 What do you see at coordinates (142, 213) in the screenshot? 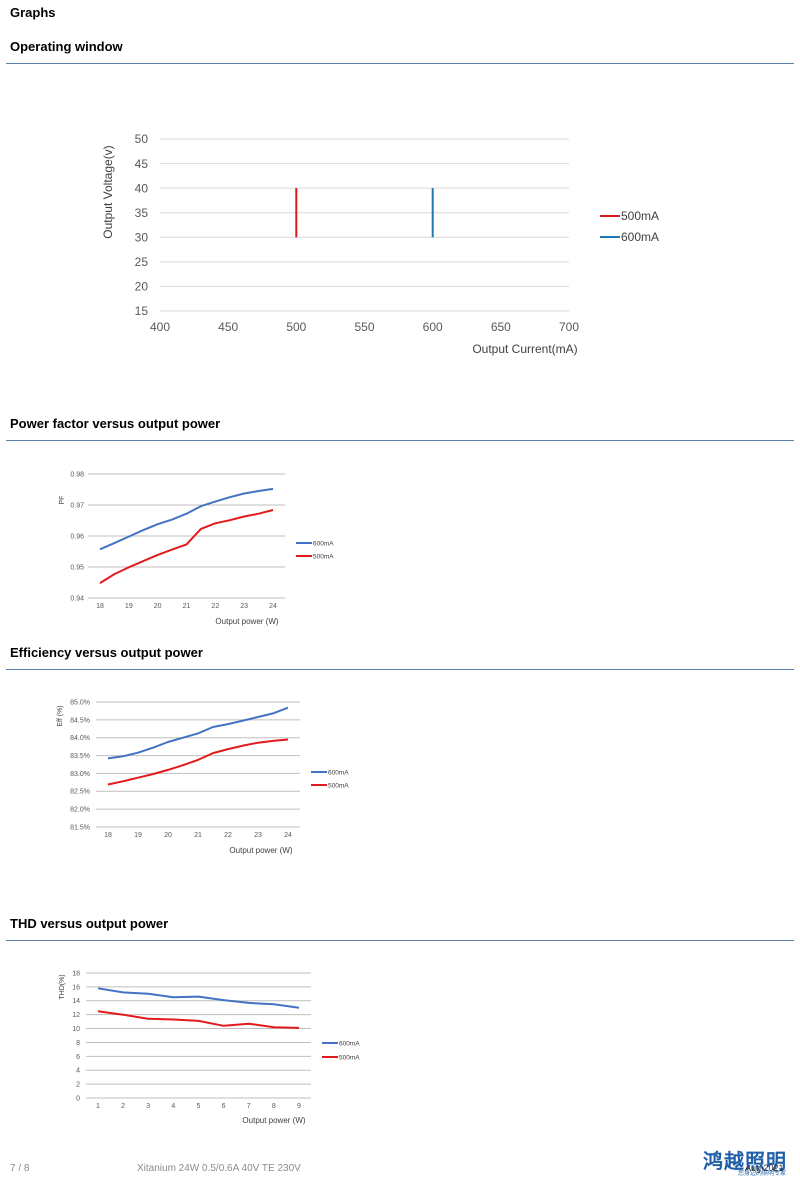
I see `y-tick-label: 35` at bounding box center [142, 213].